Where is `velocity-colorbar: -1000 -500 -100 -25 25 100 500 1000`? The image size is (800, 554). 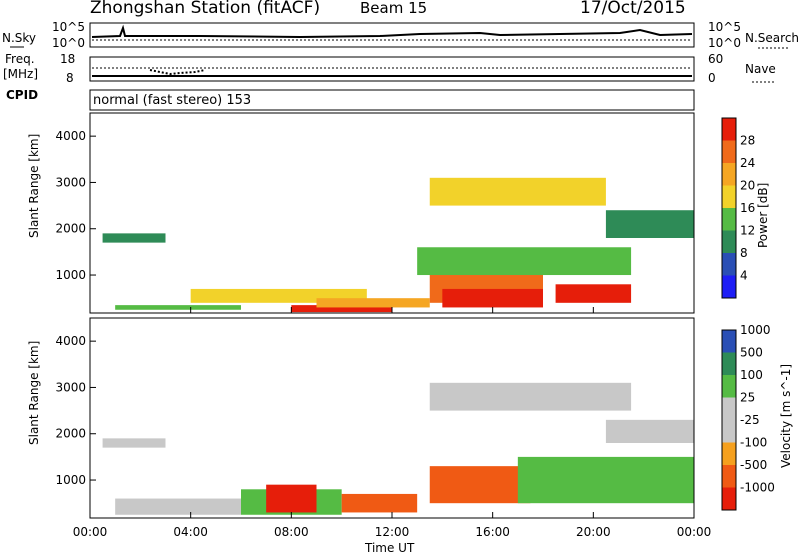 velocity-colorbar: -1000 -500 -100 -25 25 100 500 1000 is located at coordinates (748, 417).